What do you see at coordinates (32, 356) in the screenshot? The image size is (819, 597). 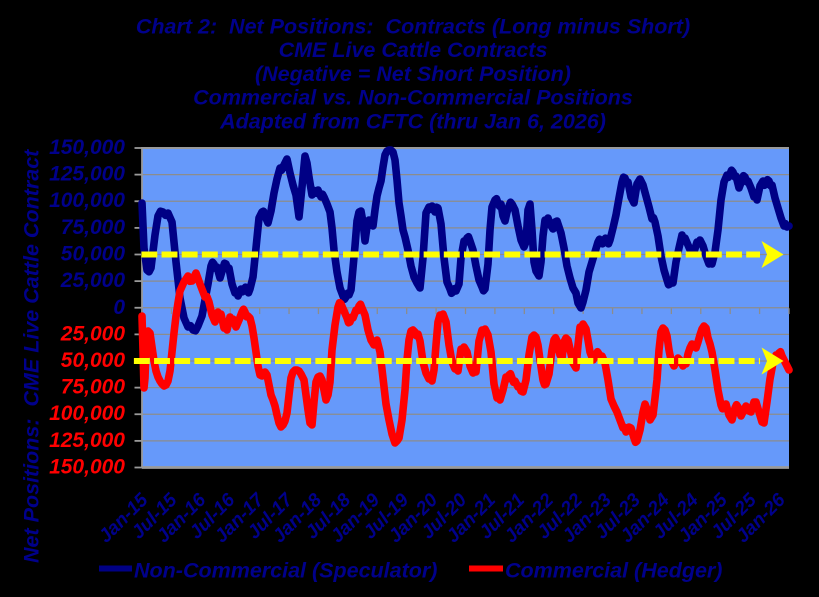 I see `svg-text:Net Positions: CME Live Cattl: Net Positions: CME Live Cattle Contract` at bounding box center [32, 356].